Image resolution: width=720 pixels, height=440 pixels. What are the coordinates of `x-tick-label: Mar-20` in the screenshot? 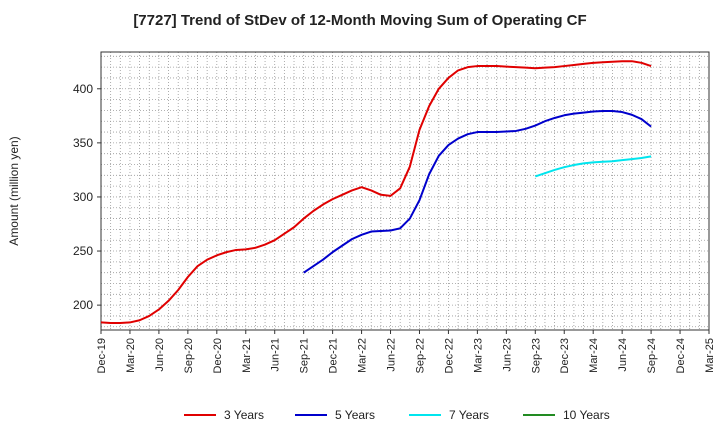 It's located at (131, 355).